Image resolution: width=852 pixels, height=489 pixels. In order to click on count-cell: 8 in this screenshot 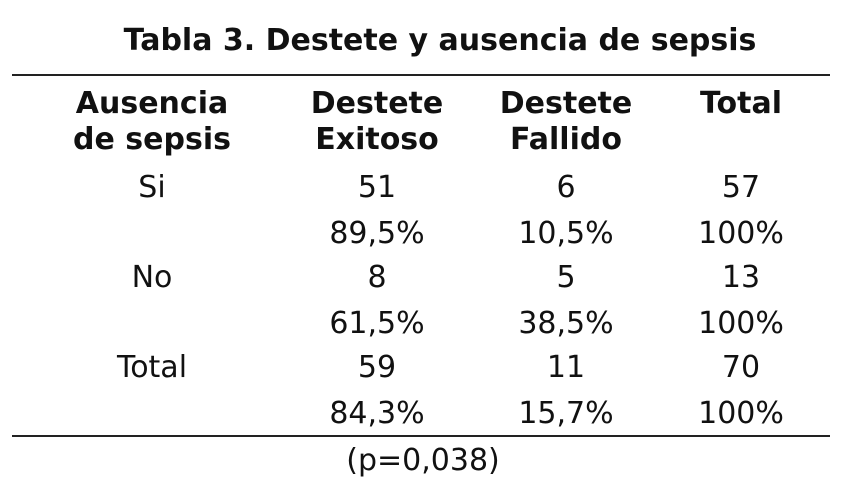, I will do `click(377, 277)`.